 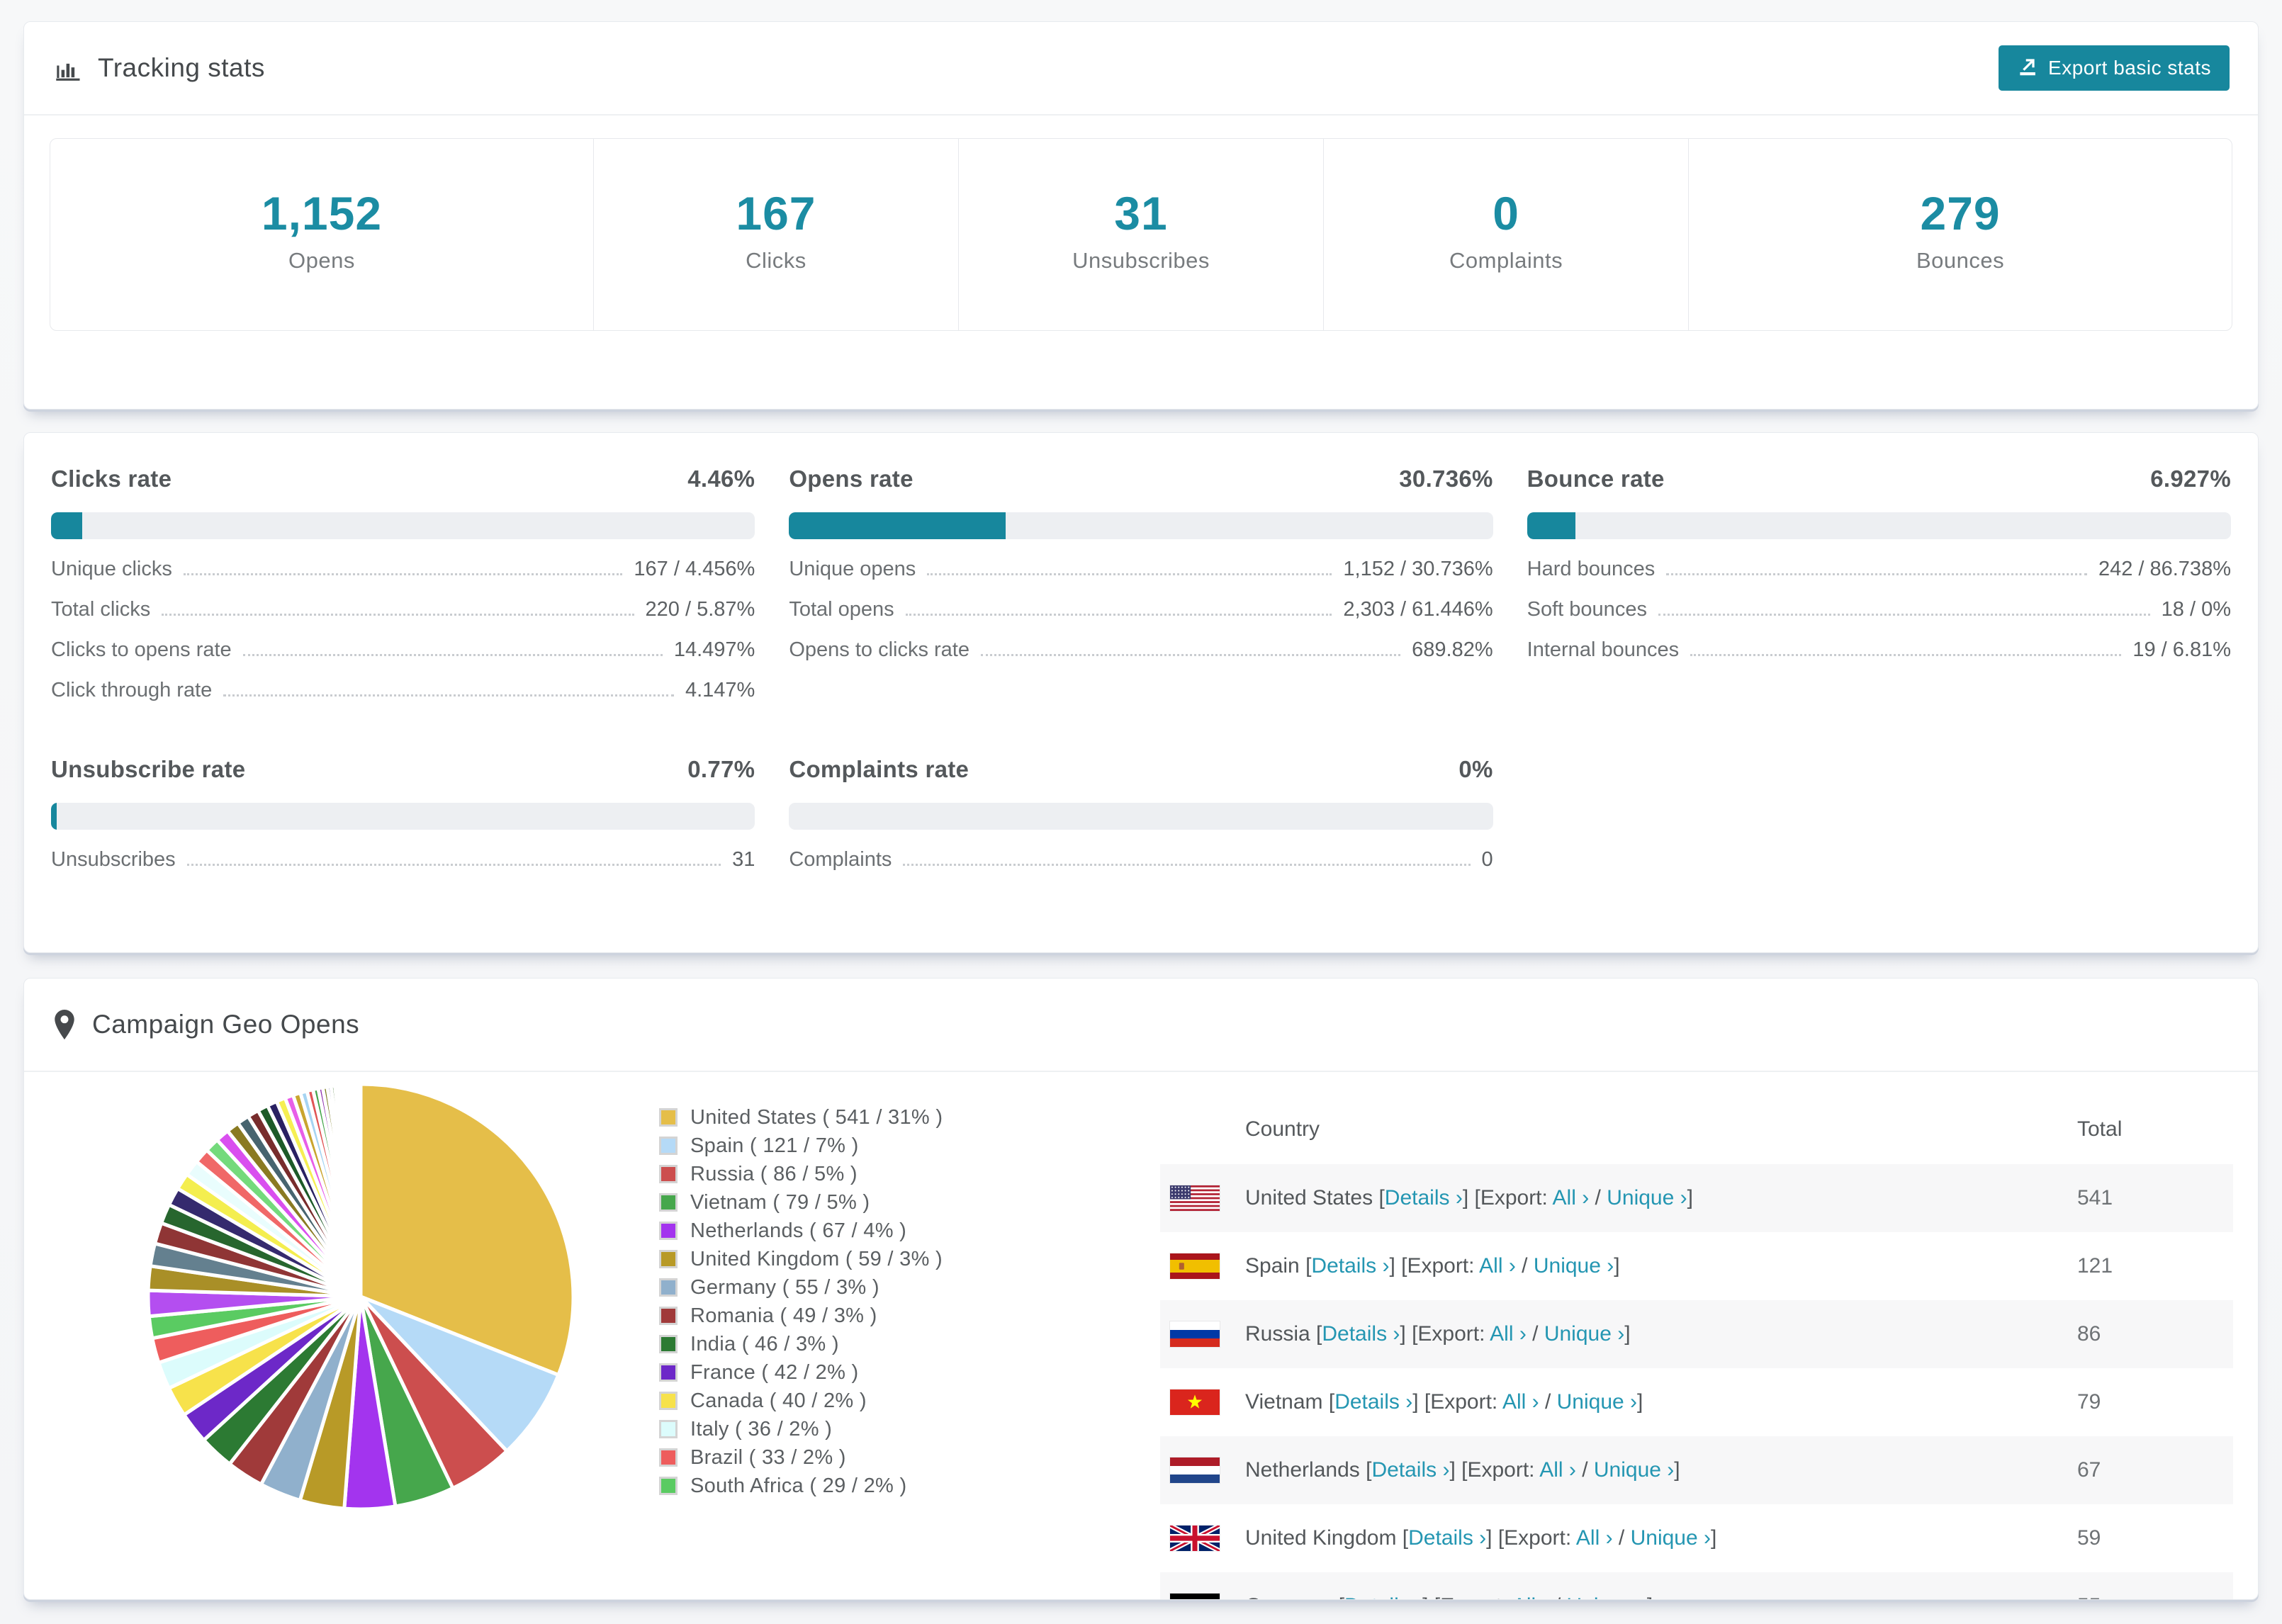 What do you see at coordinates (1142, 235) in the screenshot?
I see `stat-cell-unsubscribes: 31 Unsubscribes` at bounding box center [1142, 235].